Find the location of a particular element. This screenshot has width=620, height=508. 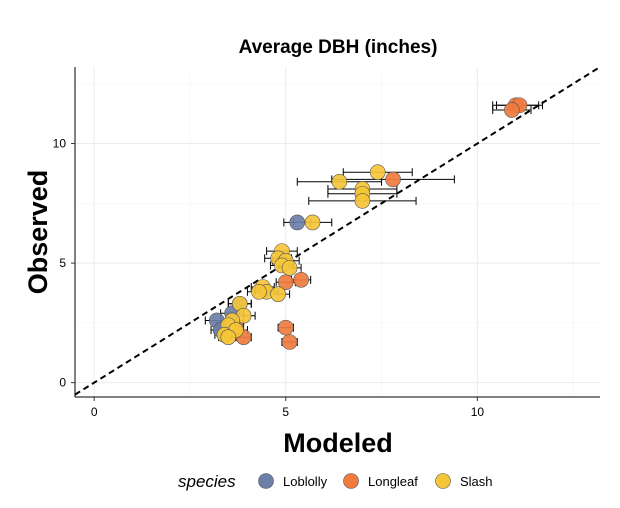

y-tick-label: 0 is located at coordinates (62, 383).